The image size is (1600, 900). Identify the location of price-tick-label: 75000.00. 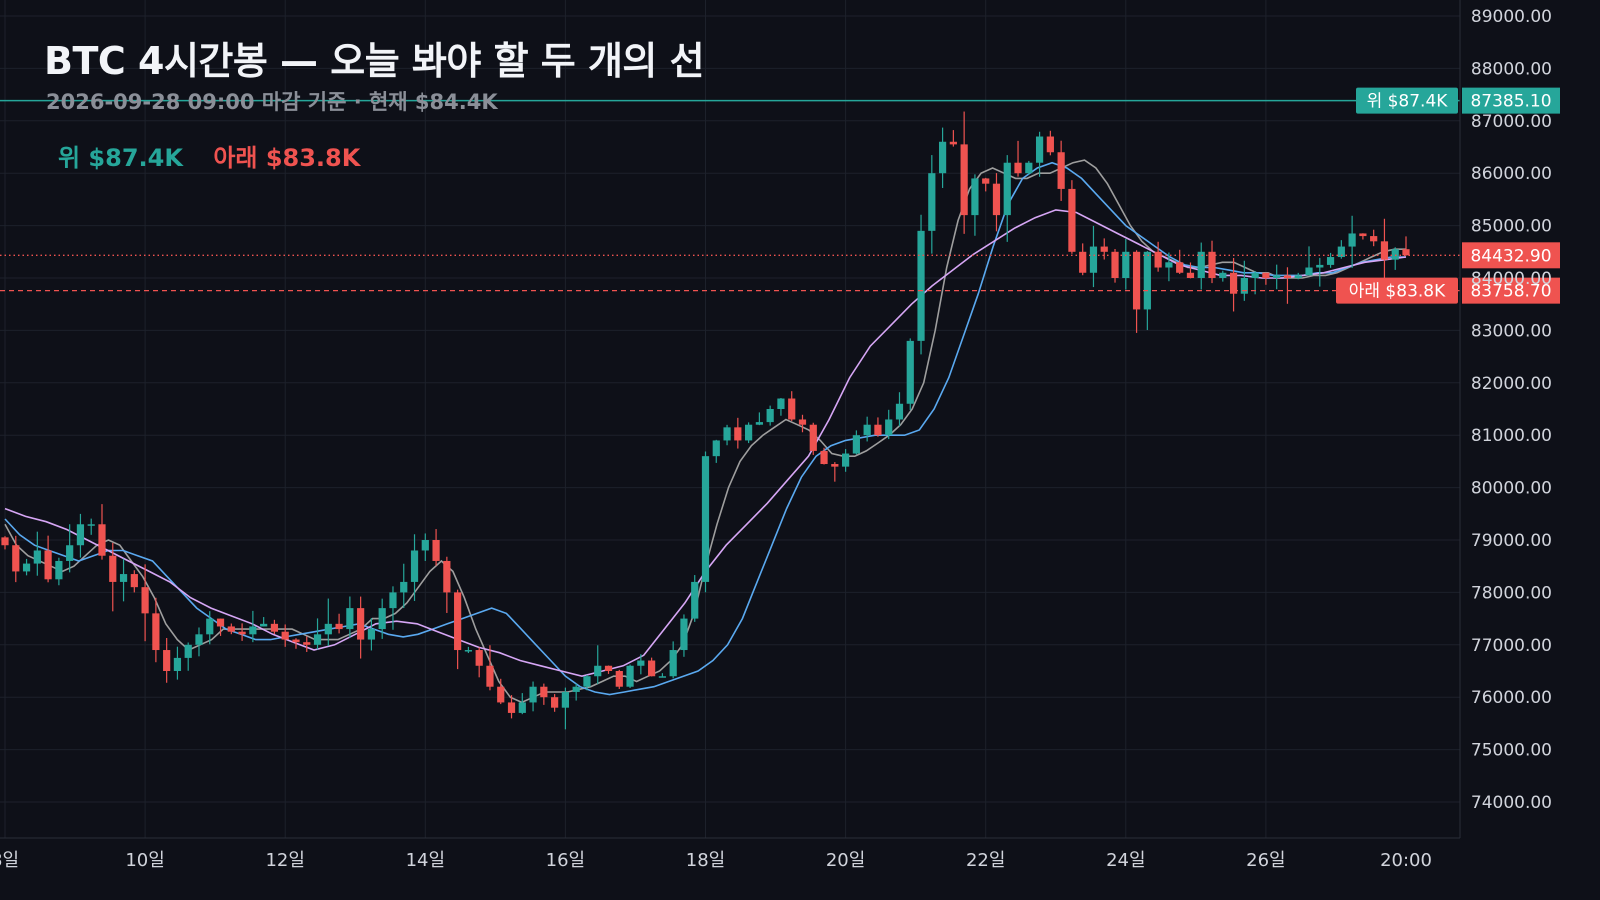
(1511, 751).